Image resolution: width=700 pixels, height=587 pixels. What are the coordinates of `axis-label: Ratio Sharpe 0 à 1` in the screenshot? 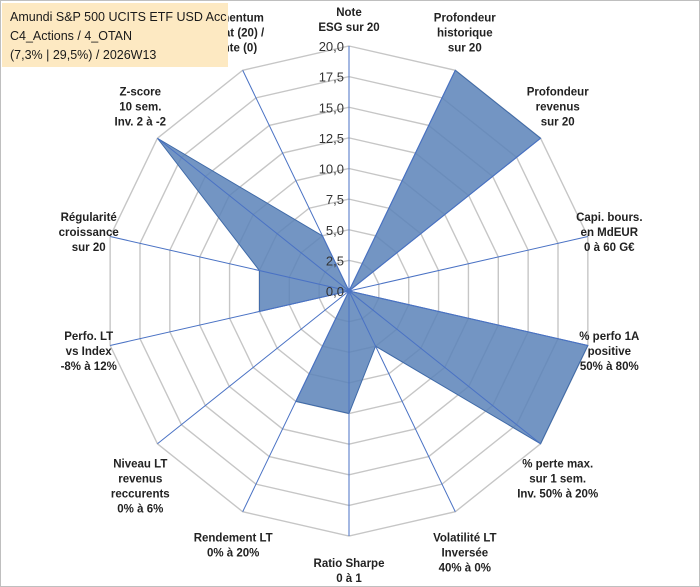 It's located at (349, 571).